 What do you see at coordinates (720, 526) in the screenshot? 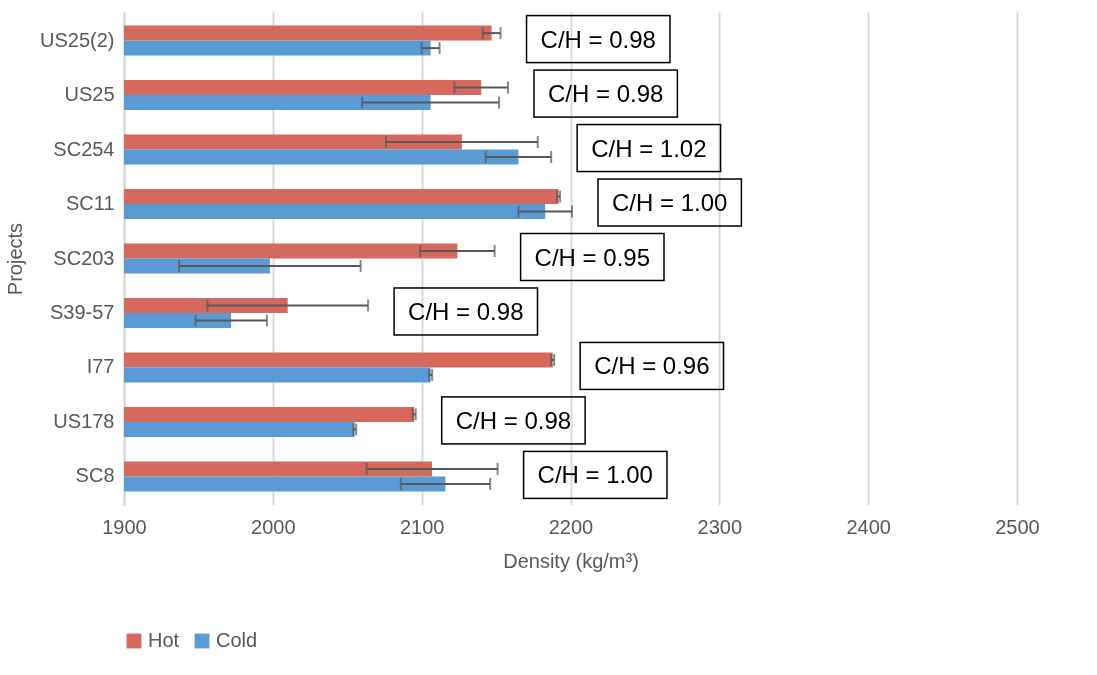
I see `x-tick-label: 2300` at bounding box center [720, 526].